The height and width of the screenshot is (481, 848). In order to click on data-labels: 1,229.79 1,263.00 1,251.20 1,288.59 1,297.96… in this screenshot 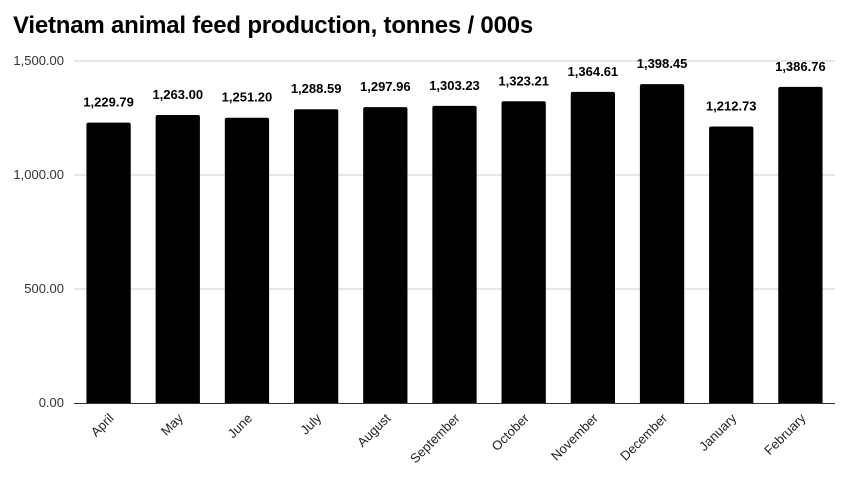, I will do `click(454, 84)`.